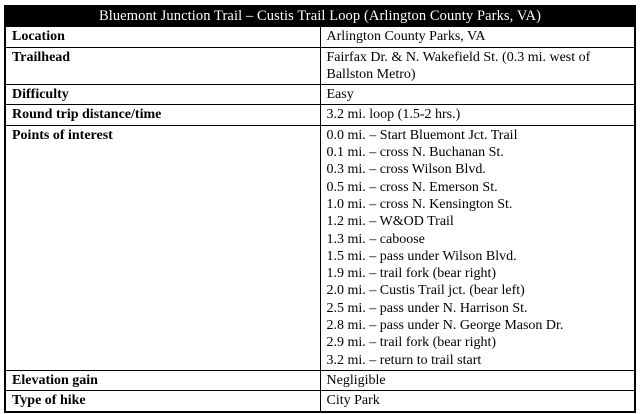 This screenshot has height=414, width=640. I want to click on poi-line: 0.3 mi. – cross Wilson Blvd., so click(406, 170).